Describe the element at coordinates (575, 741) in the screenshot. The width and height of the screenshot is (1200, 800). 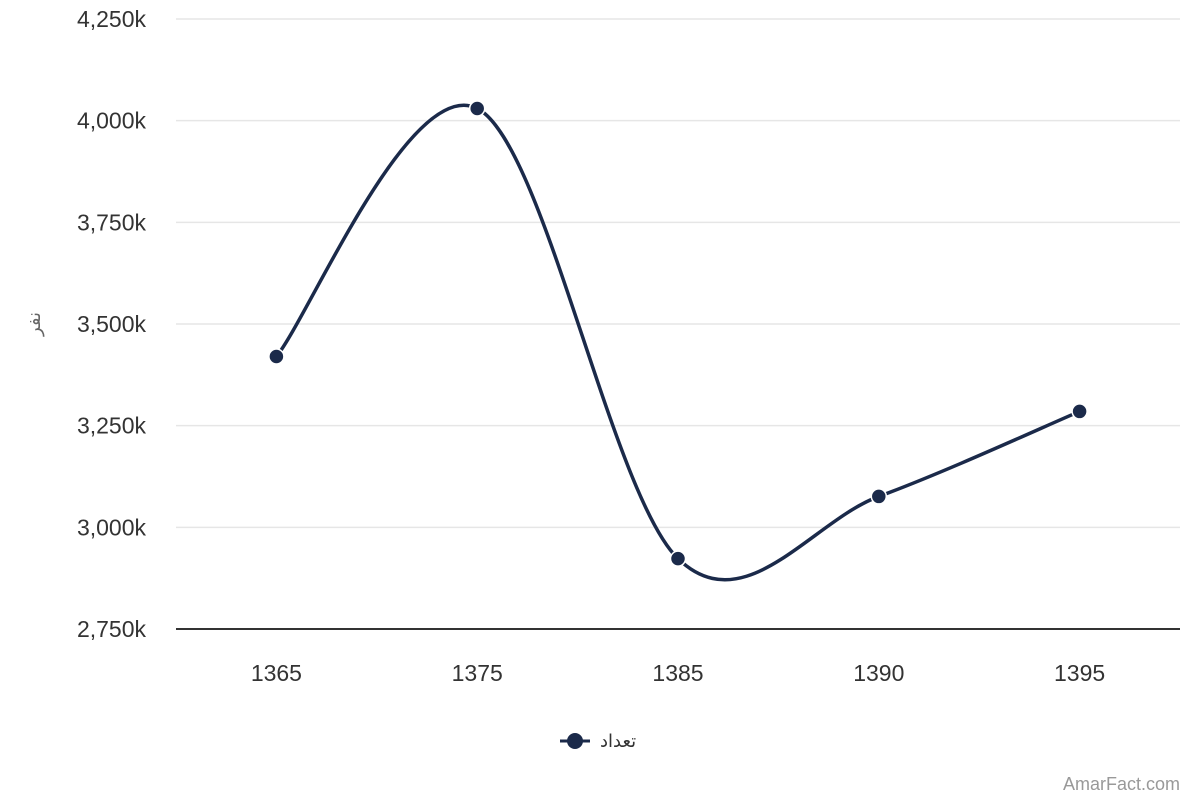
I see `legend-point-marker` at that location.